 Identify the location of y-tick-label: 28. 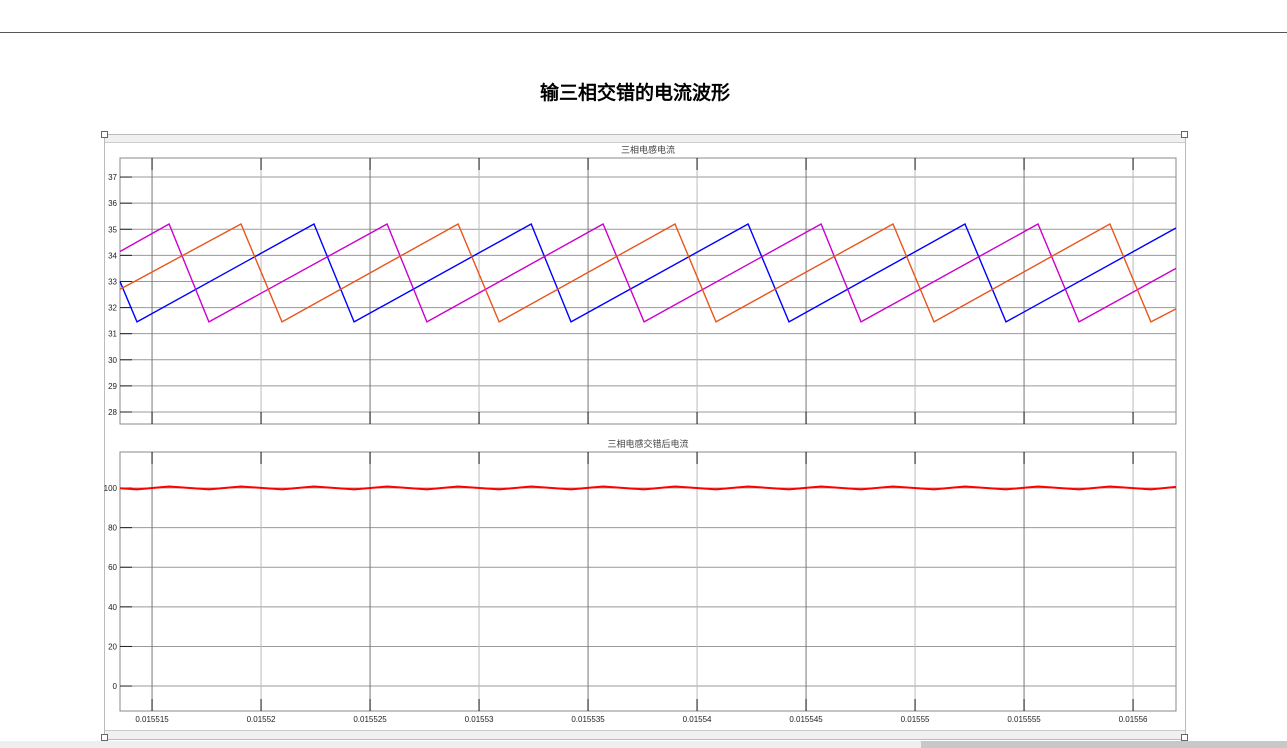
(112, 412).